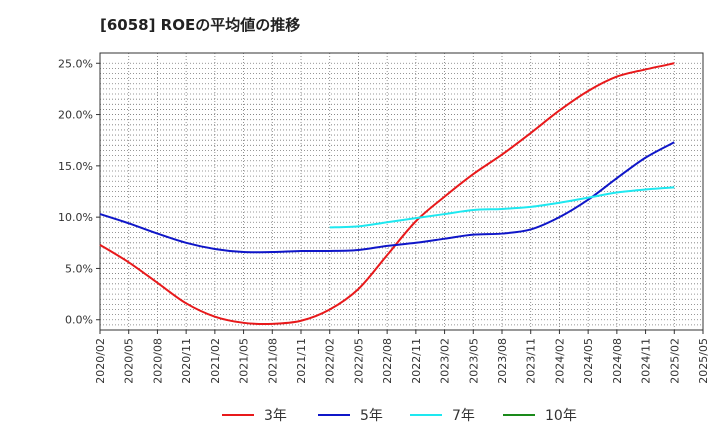  I want to click on legend-item-1: 5年, so click(350, 415).